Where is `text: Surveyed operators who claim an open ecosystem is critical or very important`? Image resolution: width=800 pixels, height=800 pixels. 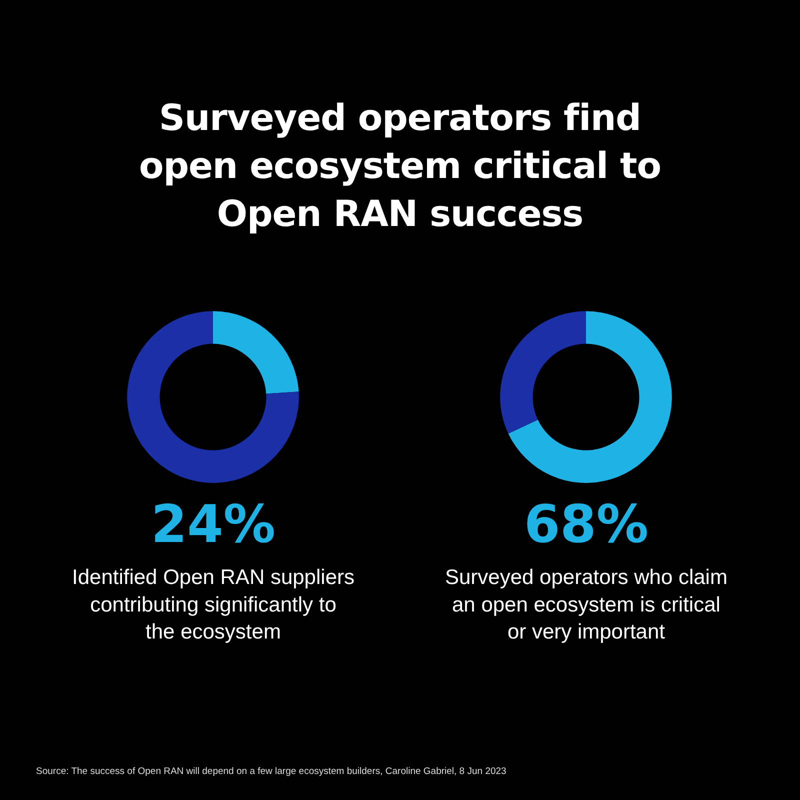 text: Surveyed operators who claim an open ecosystem is critical or very important is located at coordinates (586, 605).